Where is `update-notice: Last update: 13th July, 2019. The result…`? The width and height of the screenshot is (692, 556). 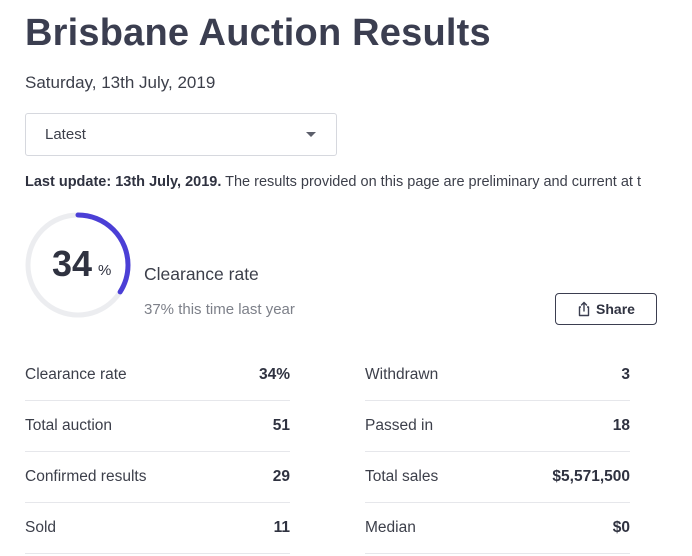 update-notice: Last update: 13th July, 2019. The result… is located at coordinates (333, 182).